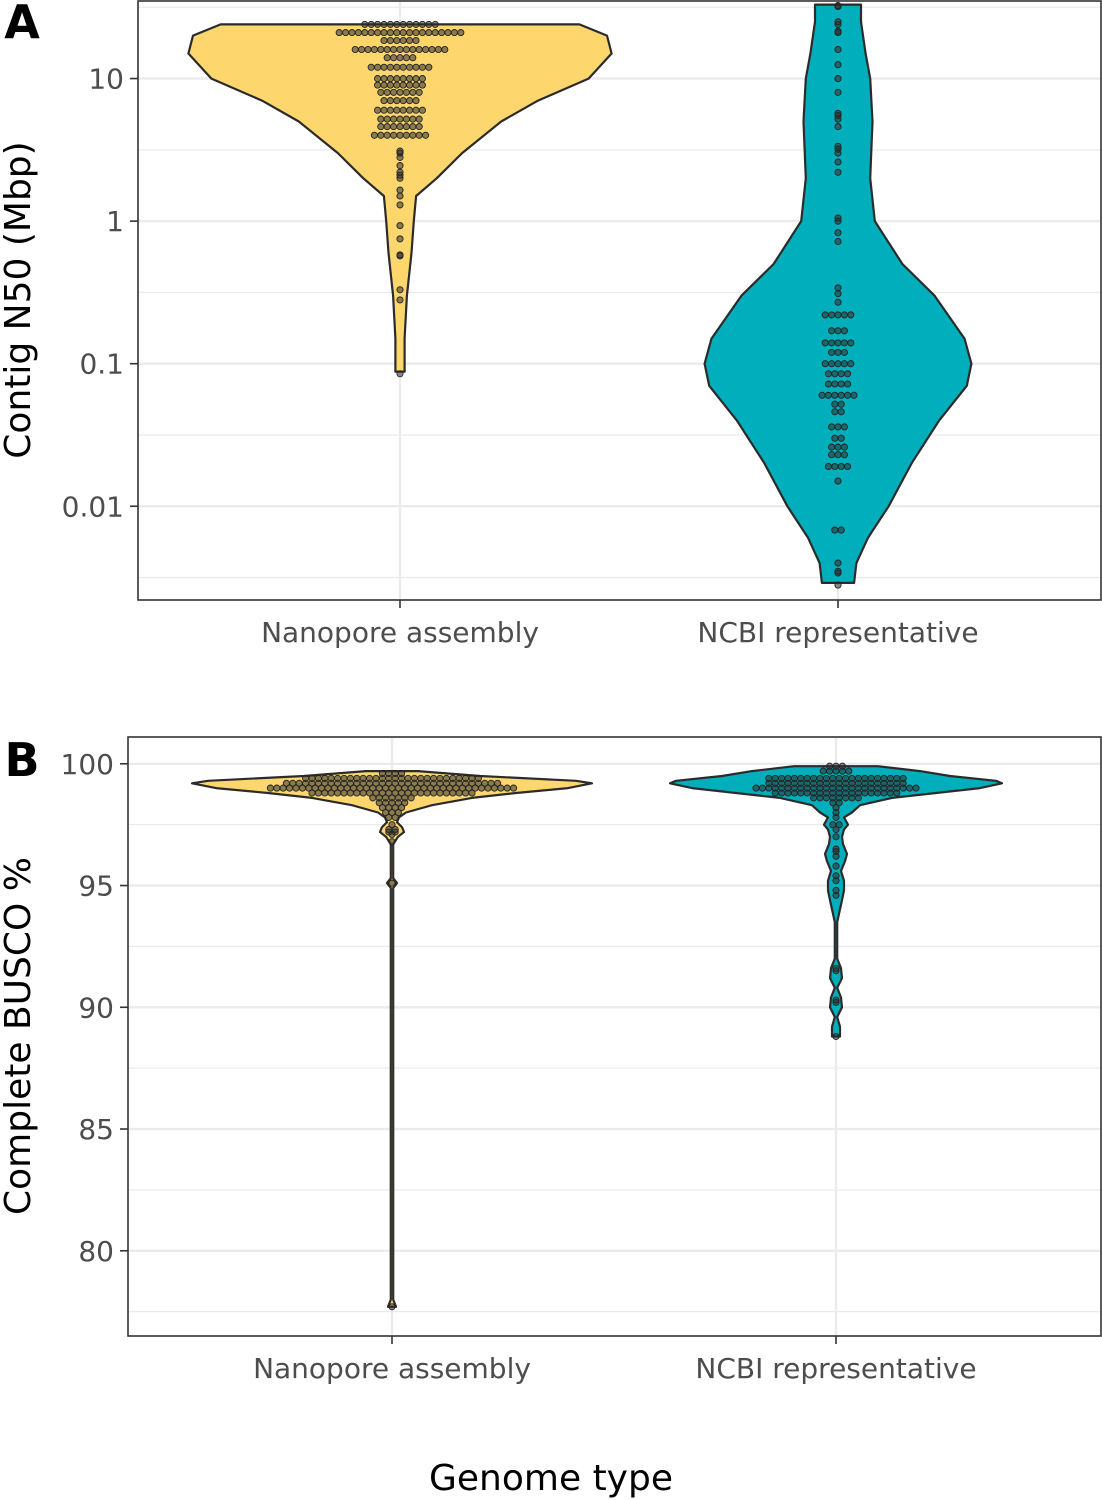 The image size is (1102, 1500). What do you see at coordinates (22, 24) in the screenshot?
I see `panel-a-label: A` at bounding box center [22, 24].